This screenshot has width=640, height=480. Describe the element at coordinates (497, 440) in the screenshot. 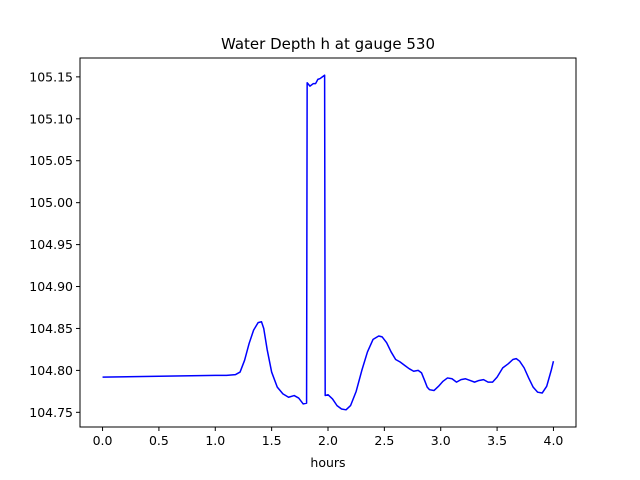

I see `x-tick-label: 3.5` at that location.